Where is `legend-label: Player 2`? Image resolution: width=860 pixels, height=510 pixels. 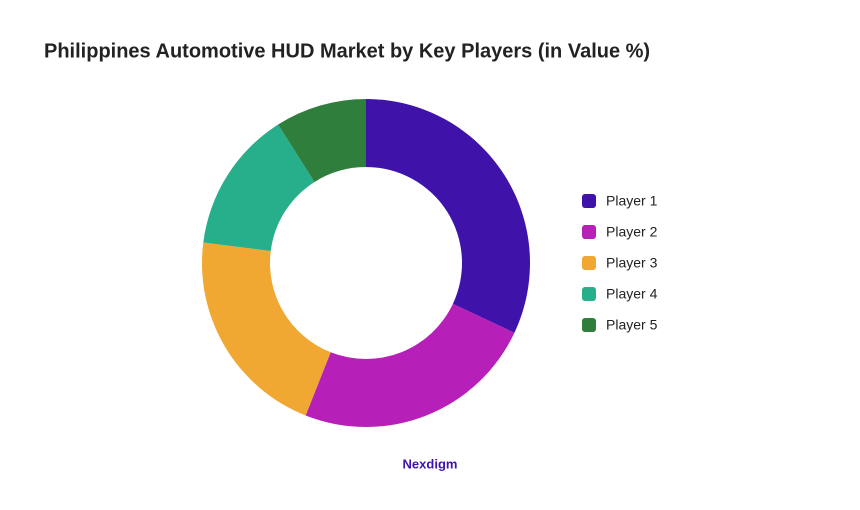
legend-label: Player 2 is located at coordinates (632, 232).